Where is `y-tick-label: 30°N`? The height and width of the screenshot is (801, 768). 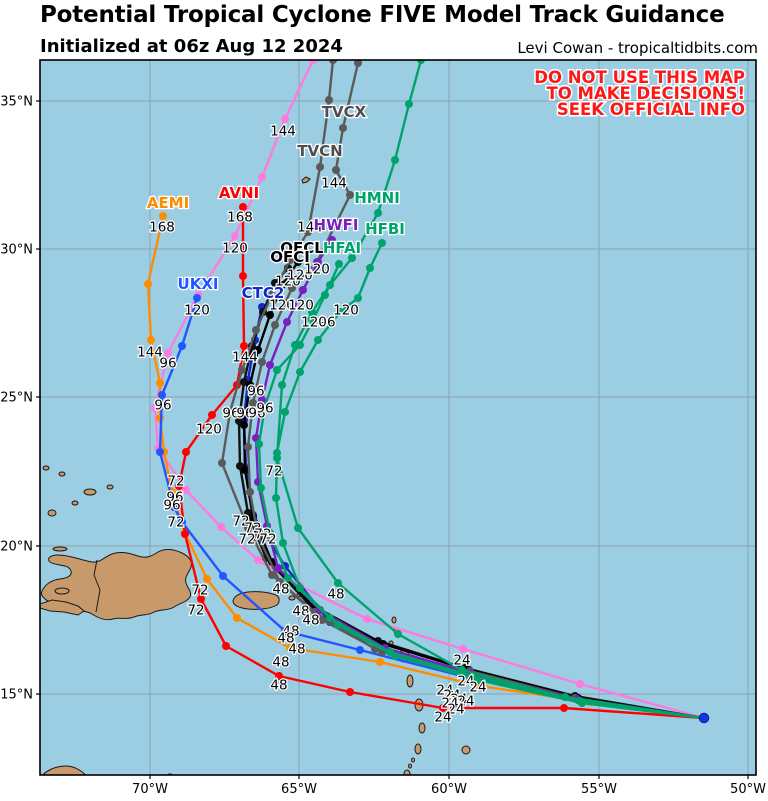 y-tick-label: 30°N is located at coordinates (16, 250).